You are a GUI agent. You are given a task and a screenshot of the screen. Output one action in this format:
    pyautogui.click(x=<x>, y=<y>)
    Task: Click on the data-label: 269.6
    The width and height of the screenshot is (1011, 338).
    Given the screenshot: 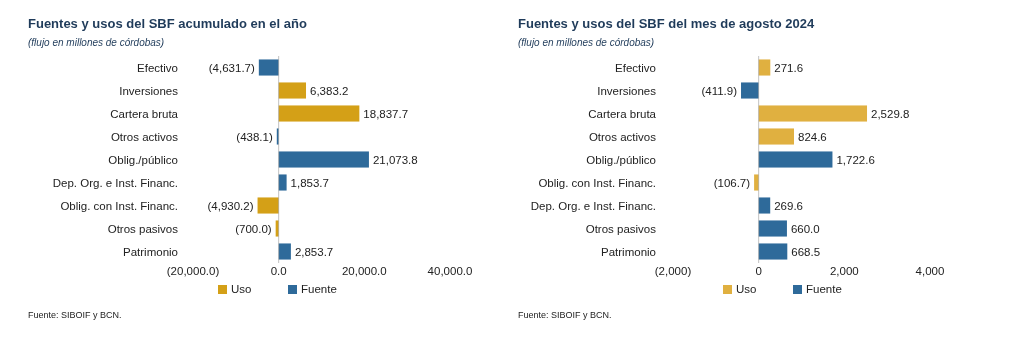 What is the action you would take?
    pyautogui.click(x=788, y=205)
    